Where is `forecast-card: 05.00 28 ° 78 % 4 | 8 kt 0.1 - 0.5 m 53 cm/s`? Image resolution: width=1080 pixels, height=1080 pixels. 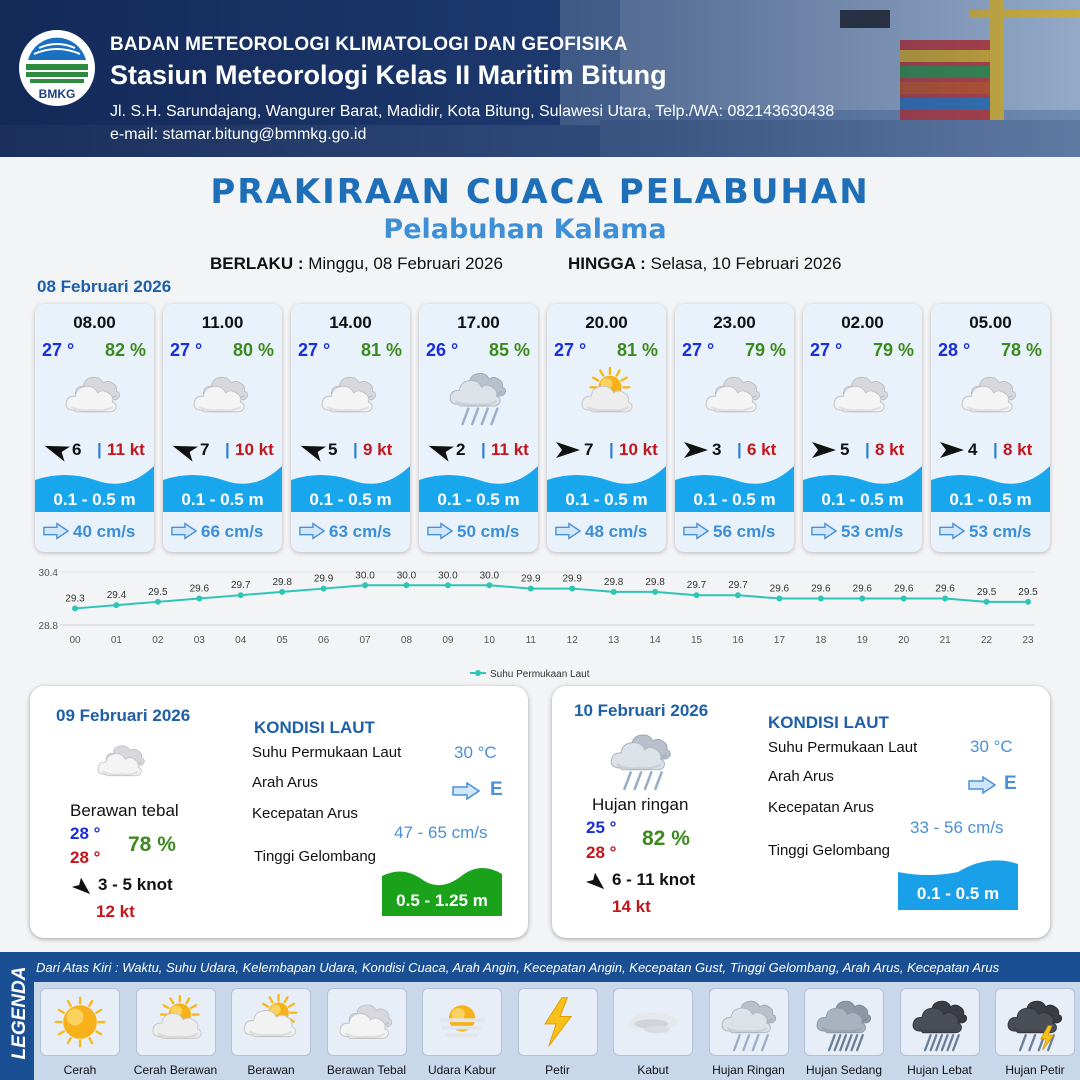 forecast-card: 05.00 28 ° 78 % 4 | 8 kt 0.1 - 0.5 m 53 cm/s is located at coordinates (990, 428).